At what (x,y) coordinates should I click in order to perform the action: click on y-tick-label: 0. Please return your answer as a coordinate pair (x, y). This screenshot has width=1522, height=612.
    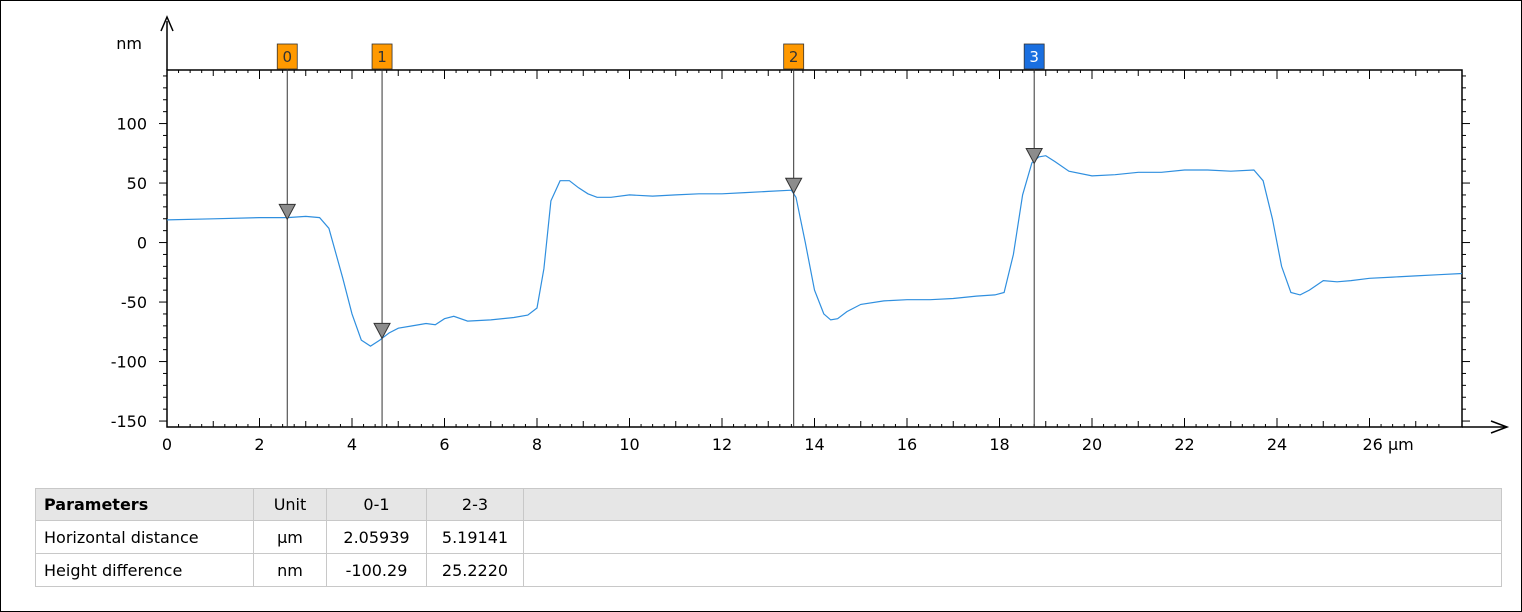
    Looking at the image, I should click on (142, 243).